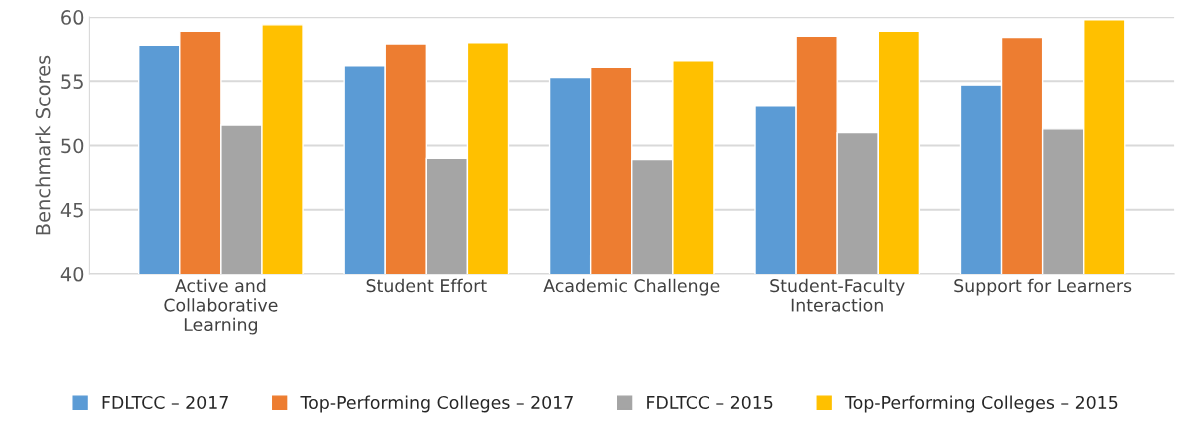 This screenshot has width=1192, height=428. Describe the element at coordinates (981, 404) in the screenshot. I see `legend-label: Top-Performing Colleges – 2015` at that location.